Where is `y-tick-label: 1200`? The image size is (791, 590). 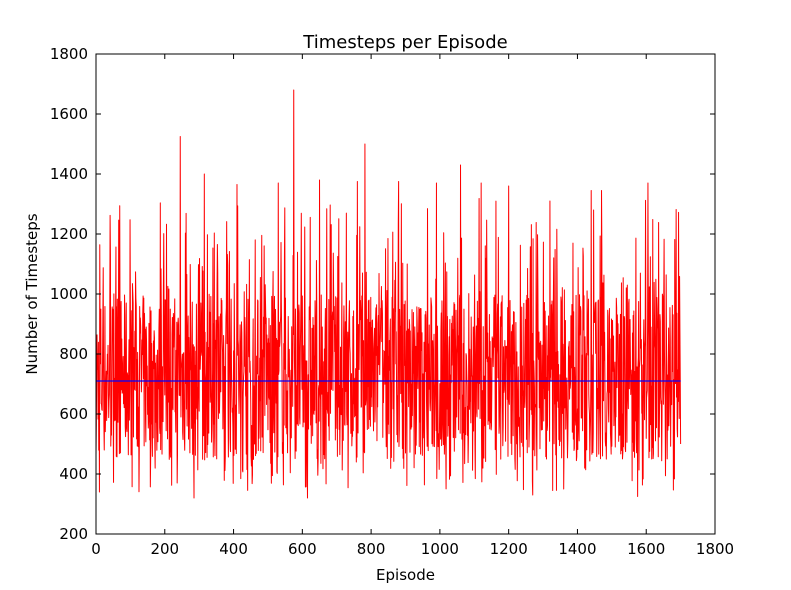 y-tick-label: 1200 is located at coordinates (69, 234).